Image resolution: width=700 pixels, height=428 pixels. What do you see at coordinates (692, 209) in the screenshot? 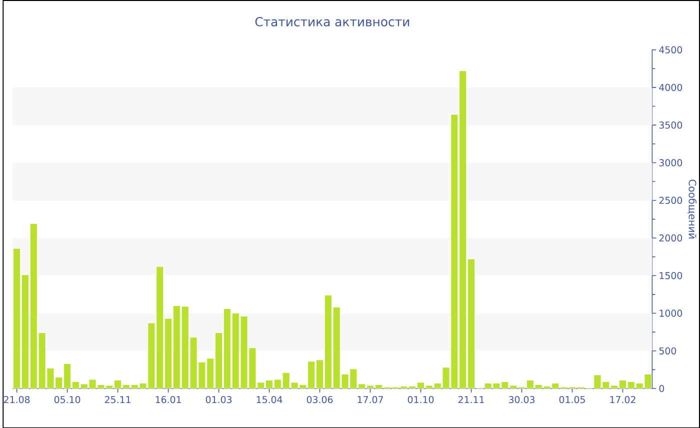
I see `y-axis-title: Сообщений` at bounding box center [692, 209].